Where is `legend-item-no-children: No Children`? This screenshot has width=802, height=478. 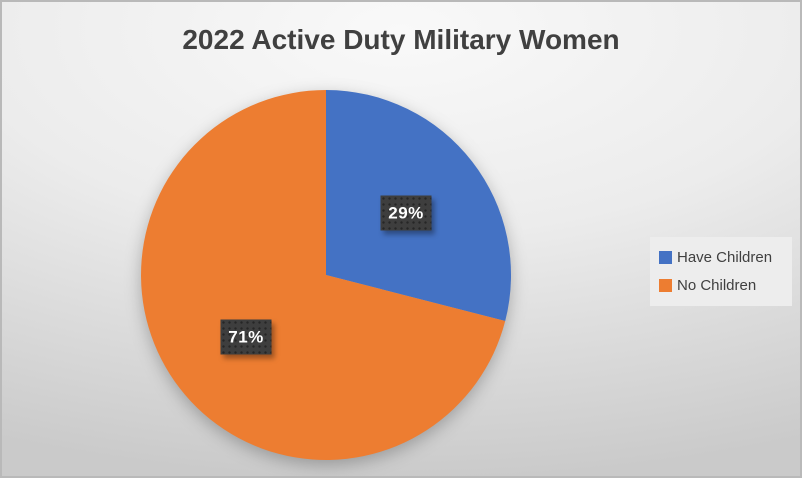 legend-item-no-children: No Children is located at coordinates (725, 285).